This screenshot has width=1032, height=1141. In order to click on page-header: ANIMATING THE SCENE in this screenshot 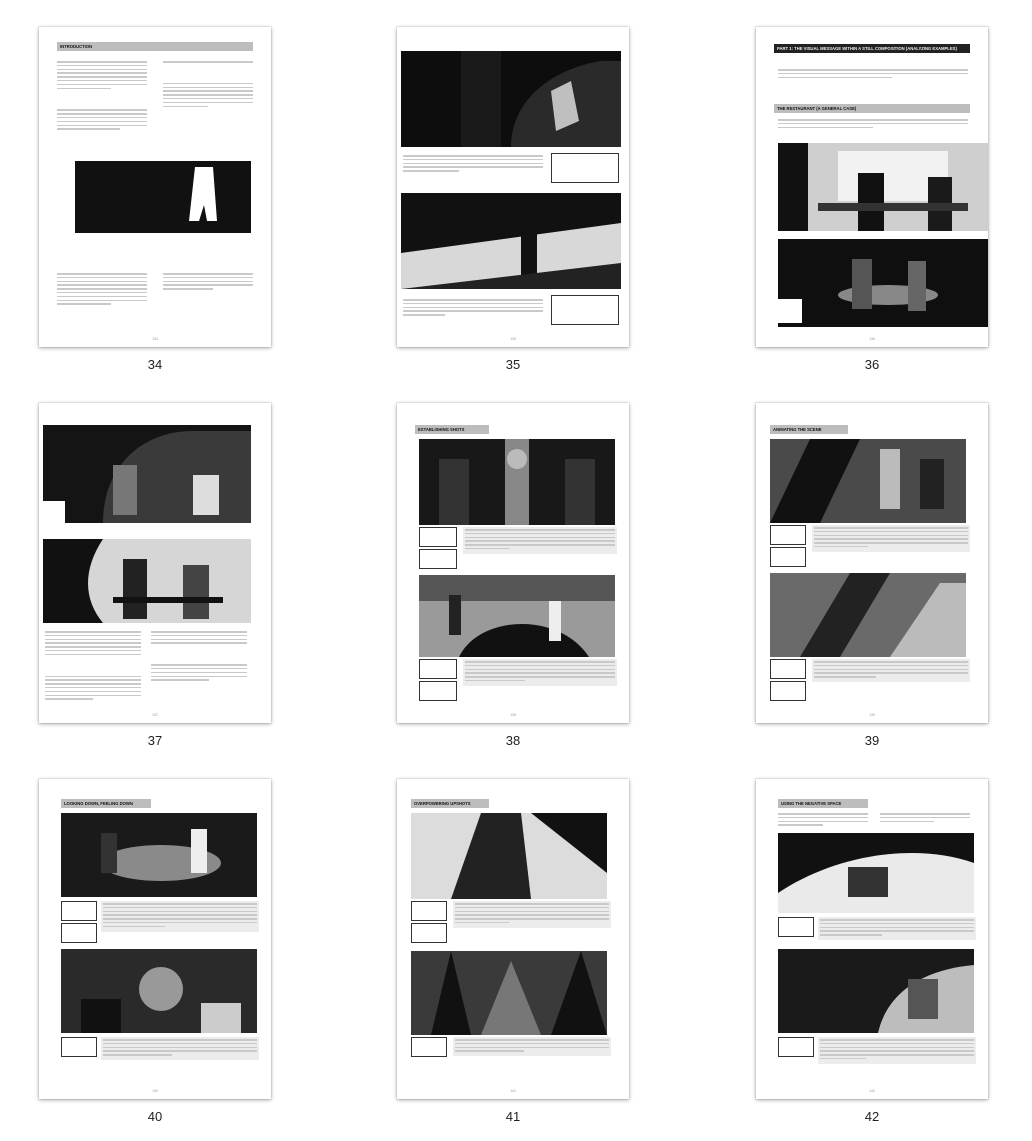, I will do `click(809, 429)`.